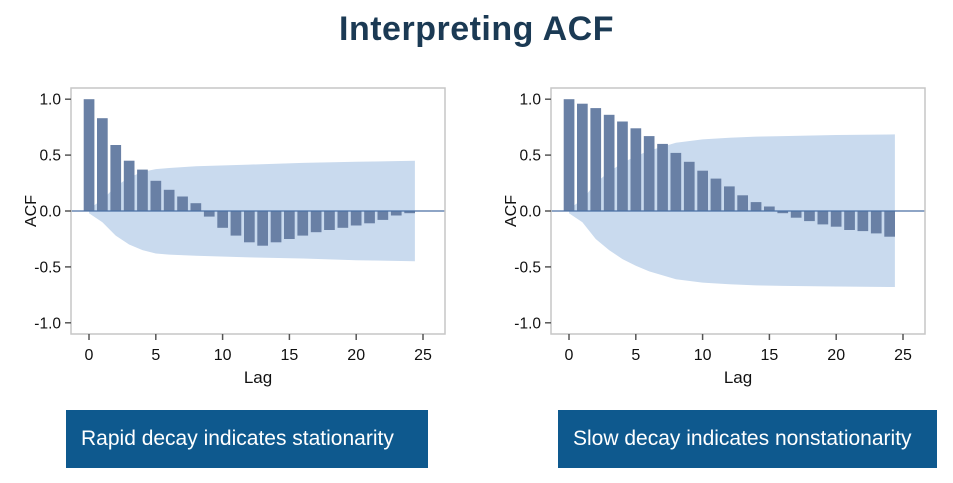  I want to click on page-title: Interpreting ACF, so click(476, 29).